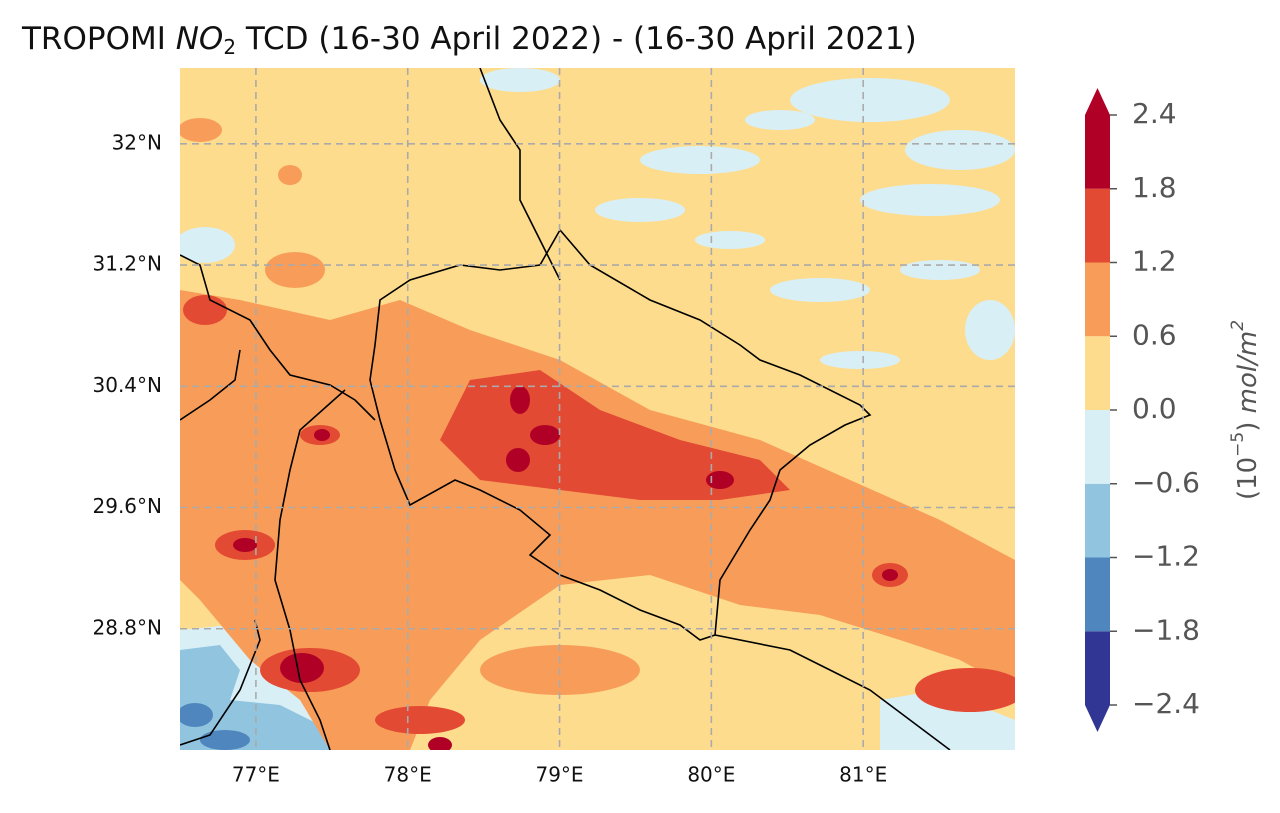 The width and height of the screenshot is (1280, 813). What do you see at coordinates (1166, 629) in the screenshot?
I see `colorbar-tick-label: −1.8` at bounding box center [1166, 629].